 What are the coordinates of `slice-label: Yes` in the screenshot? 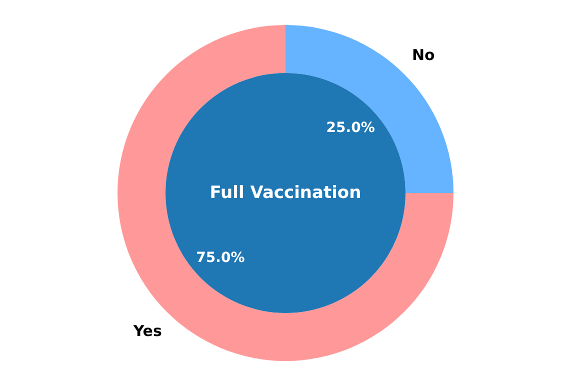 It's located at (147, 331).